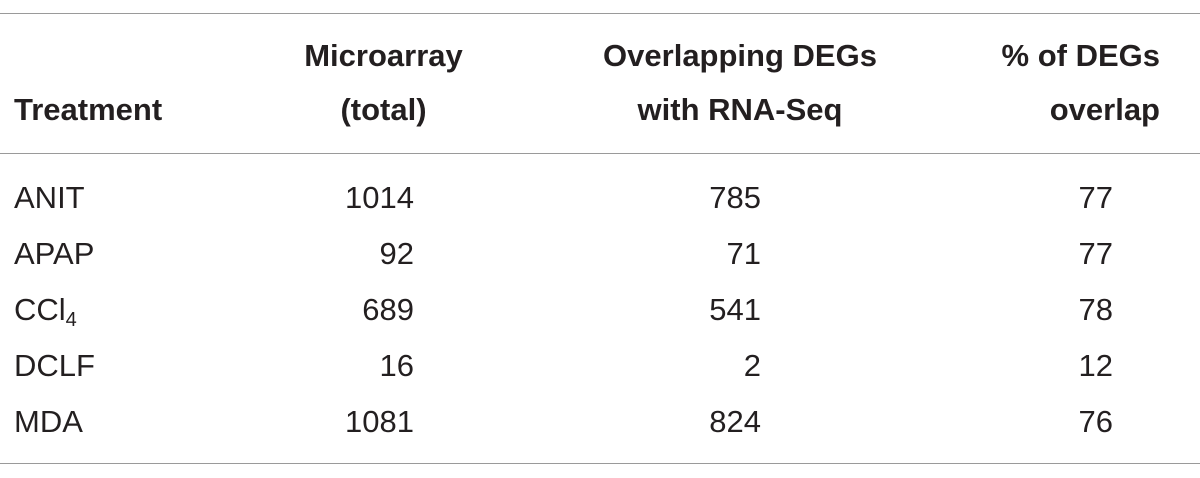  Describe the element at coordinates (396, 253) in the screenshot. I see `cell-microarray: 92` at that location.